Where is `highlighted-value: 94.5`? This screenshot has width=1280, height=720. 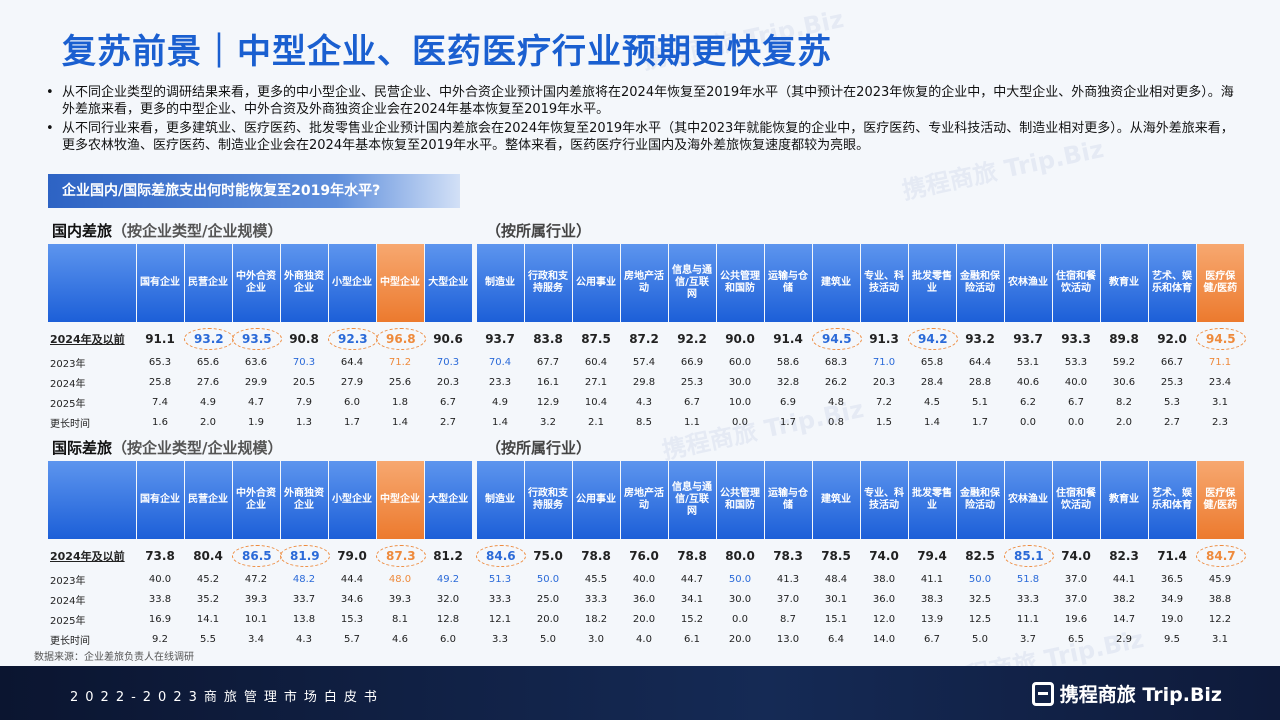 highlighted-value: 94.5 is located at coordinates (837, 339).